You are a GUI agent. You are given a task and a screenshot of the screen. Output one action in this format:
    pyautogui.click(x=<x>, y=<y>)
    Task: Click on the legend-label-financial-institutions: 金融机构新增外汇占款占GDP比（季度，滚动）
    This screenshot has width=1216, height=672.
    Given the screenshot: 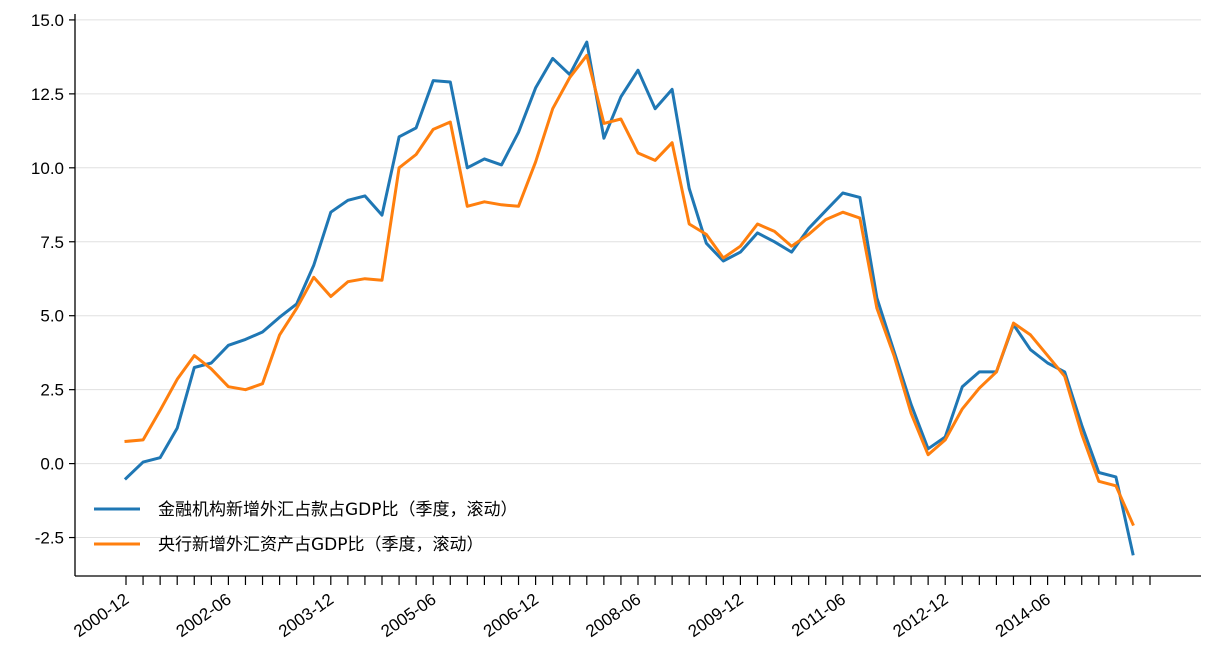 What is the action you would take?
    pyautogui.click(x=338, y=510)
    